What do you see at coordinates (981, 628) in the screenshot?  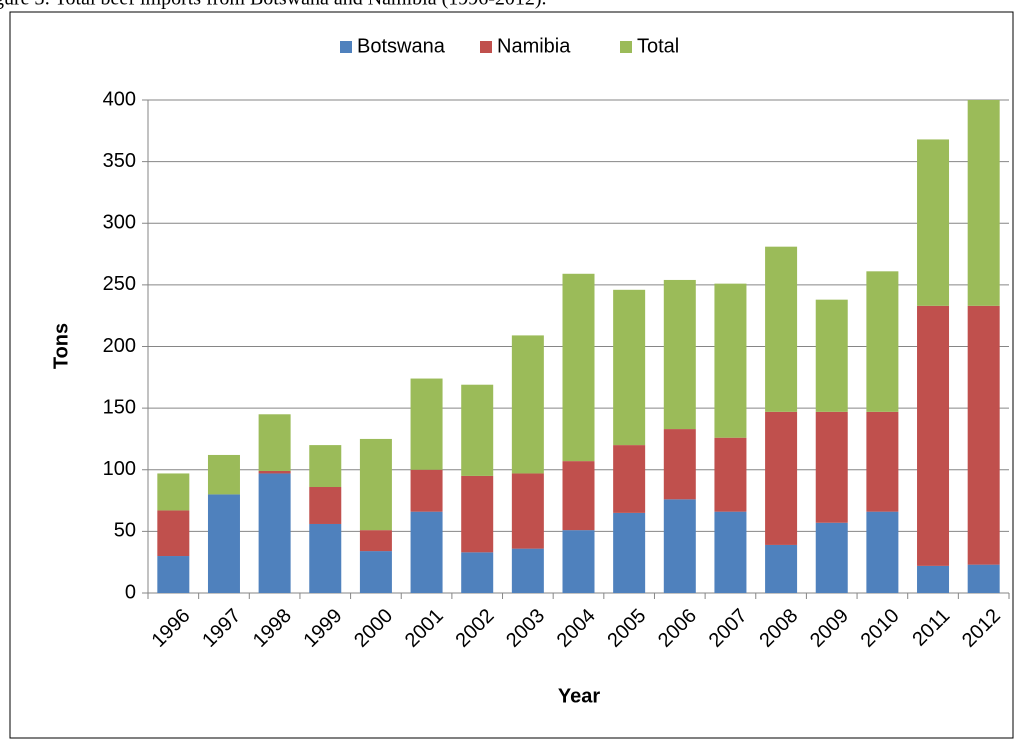 I see `x-tick-label: 2012` at bounding box center [981, 628].